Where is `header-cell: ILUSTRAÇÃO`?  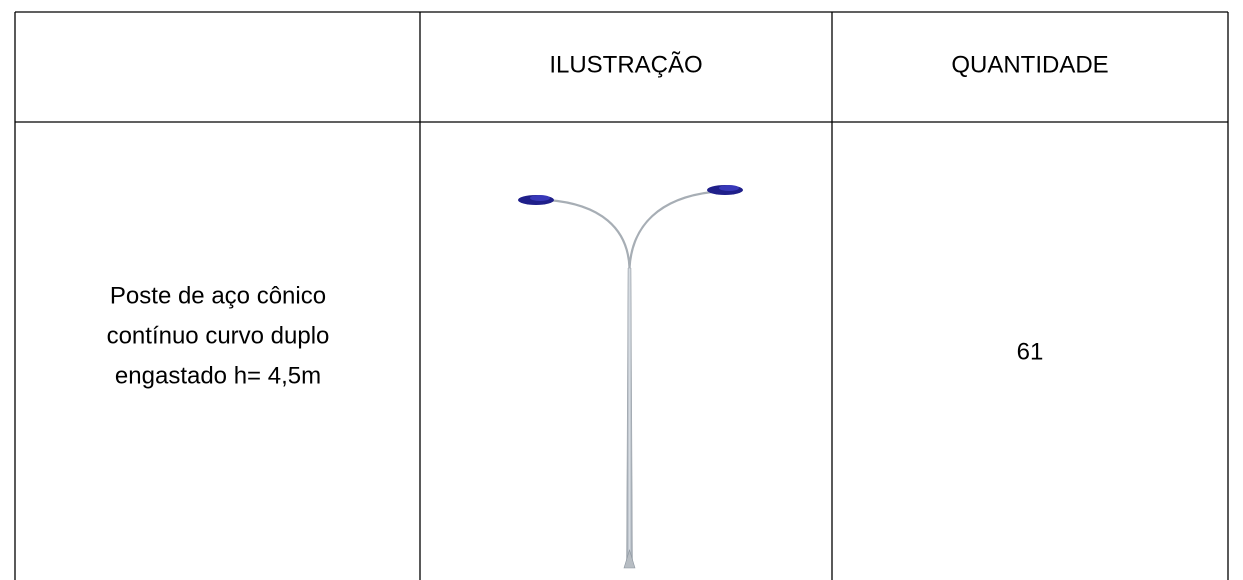
header-cell: ILUSTRAÇÃO is located at coordinates (625, 64).